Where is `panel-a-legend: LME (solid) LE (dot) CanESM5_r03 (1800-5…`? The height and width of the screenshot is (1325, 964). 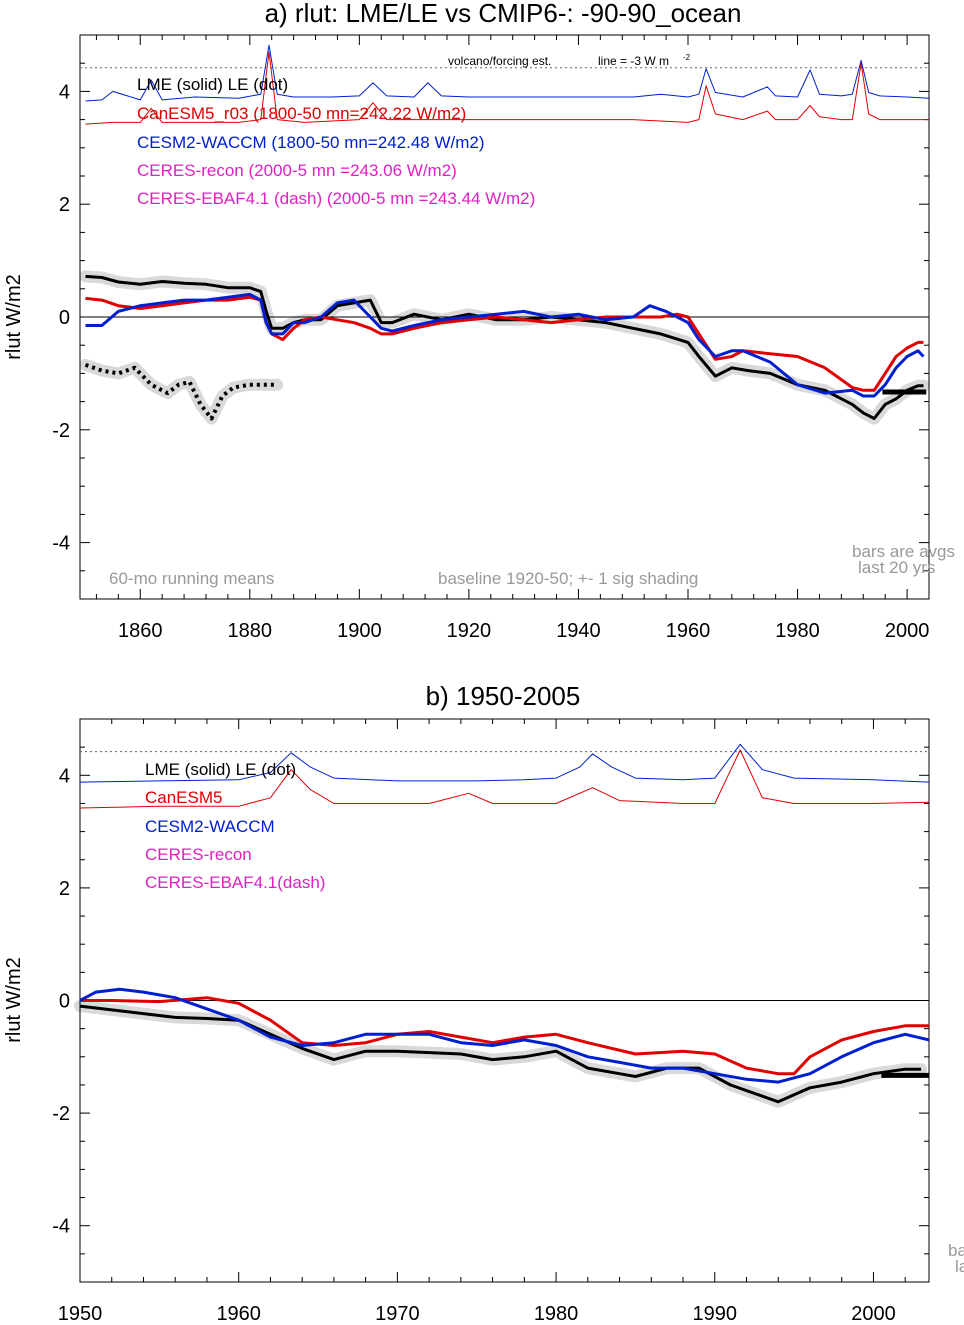
panel-a-legend: LME (solid) LE (dot) CanESM5_r03 (1800-5… is located at coordinates (336, 141).